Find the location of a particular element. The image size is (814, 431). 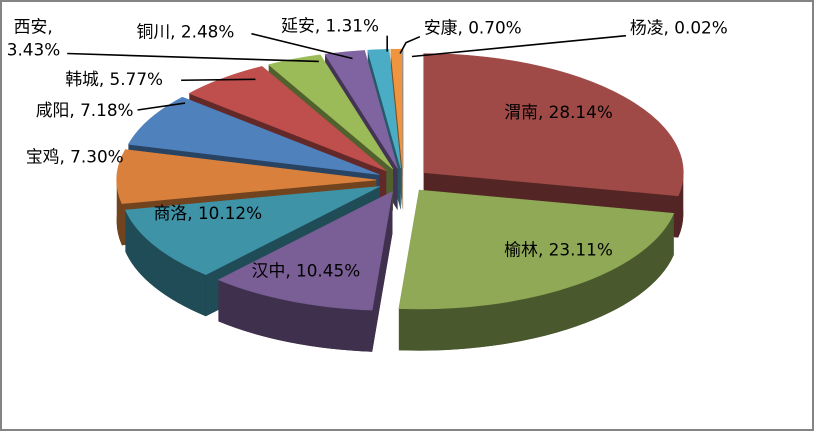

pie-slice-rim-baoji is located at coordinates (119, 212).